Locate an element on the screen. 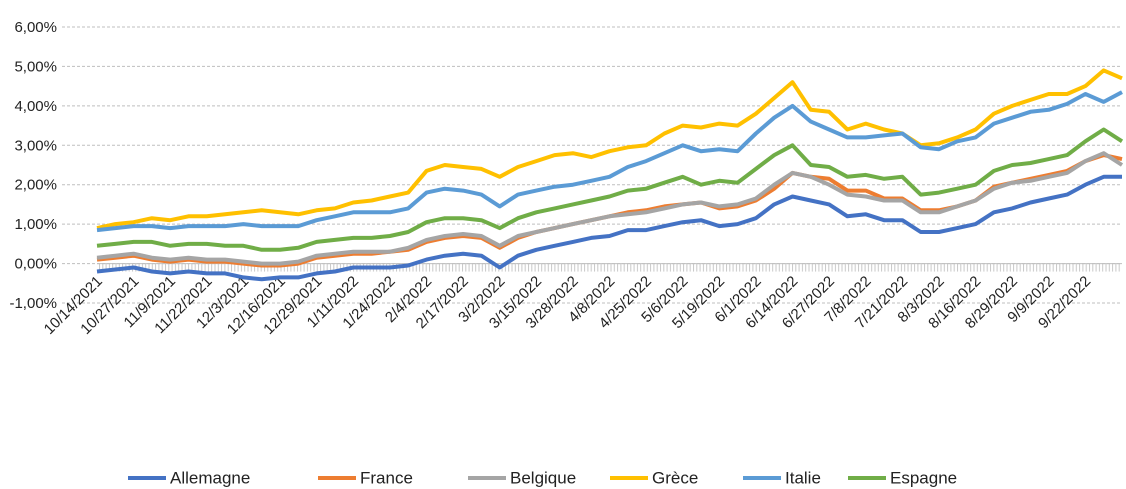 The image size is (1126, 489). legend-label: Belgique is located at coordinates (543, 478).